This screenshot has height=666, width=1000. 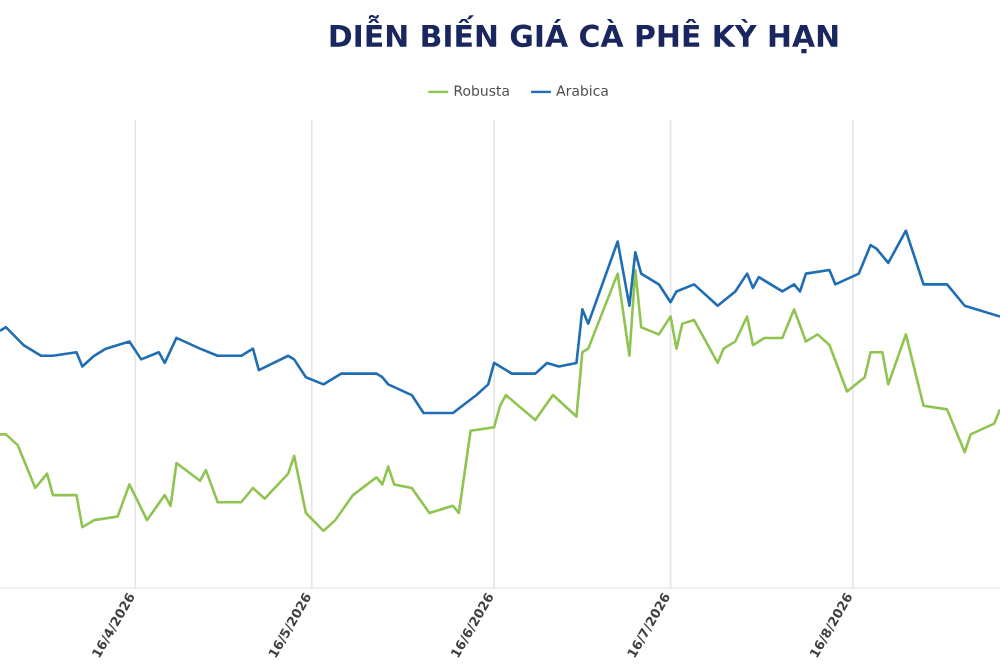 What do you see at coordinates (584, 34) in the screenshot?
I see `chart-title: DIỄN BIẾN GIÁ CÀ PHÊ KỲ HẠN` at bounding box center [584, 34].